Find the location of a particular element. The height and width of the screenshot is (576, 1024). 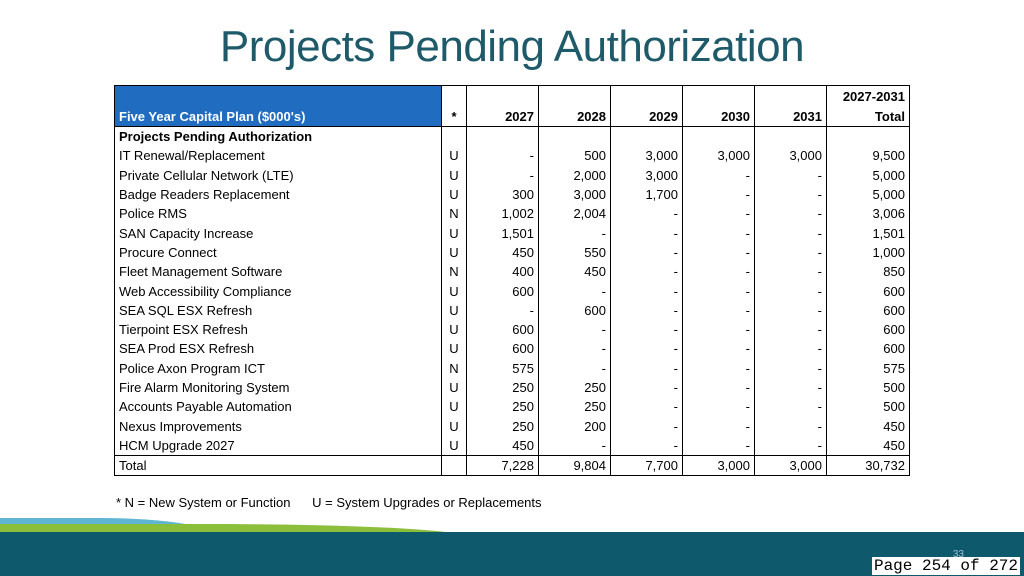

total-label: Total is located at coordinates (278, 466).